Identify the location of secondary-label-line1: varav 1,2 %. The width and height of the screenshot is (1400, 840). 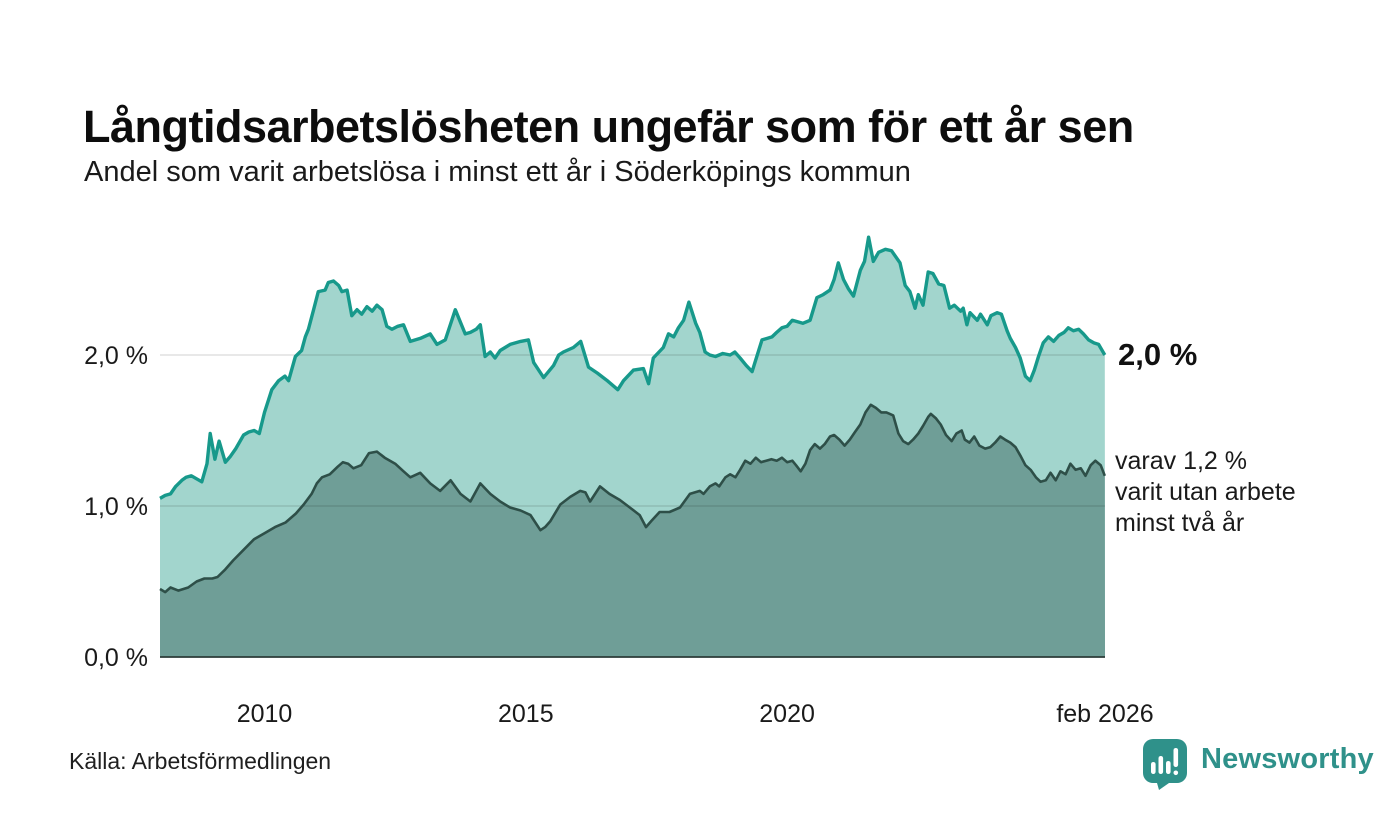
(1181, 461).